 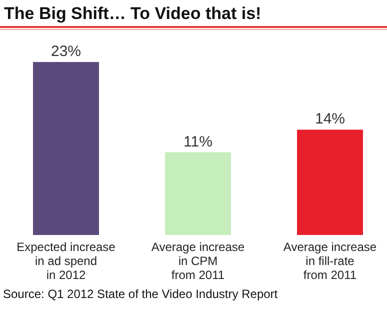 I want to click on x-tick-label: Average increase in CPM from 2011, so click(x=198, y=261).